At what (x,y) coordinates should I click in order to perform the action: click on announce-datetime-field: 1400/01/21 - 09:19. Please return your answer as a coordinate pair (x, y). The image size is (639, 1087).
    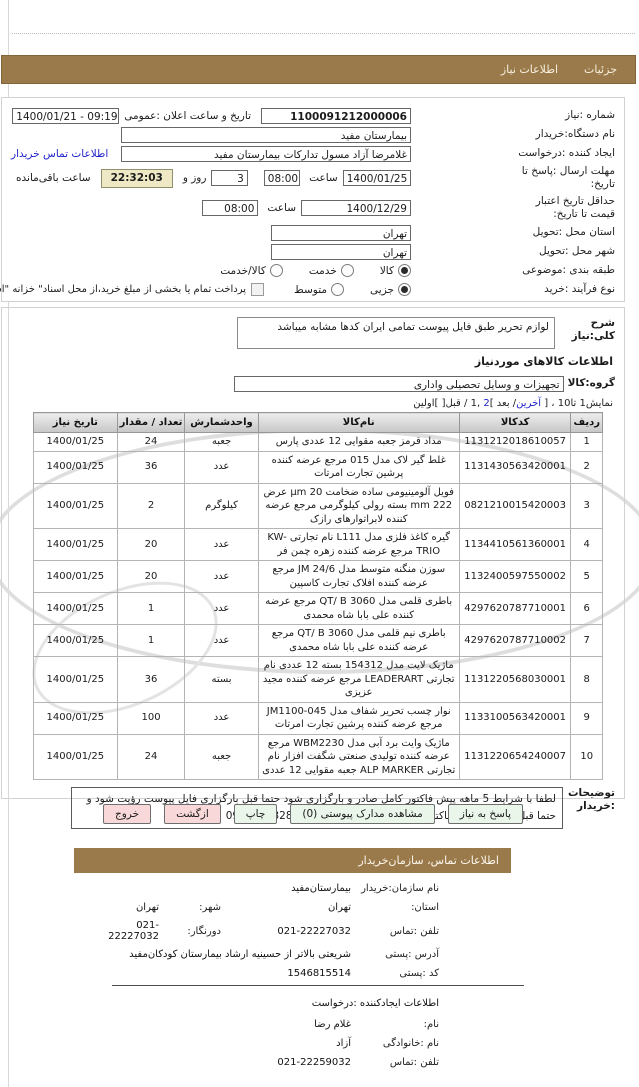
    Looking at the image, I should click on (67, 115).